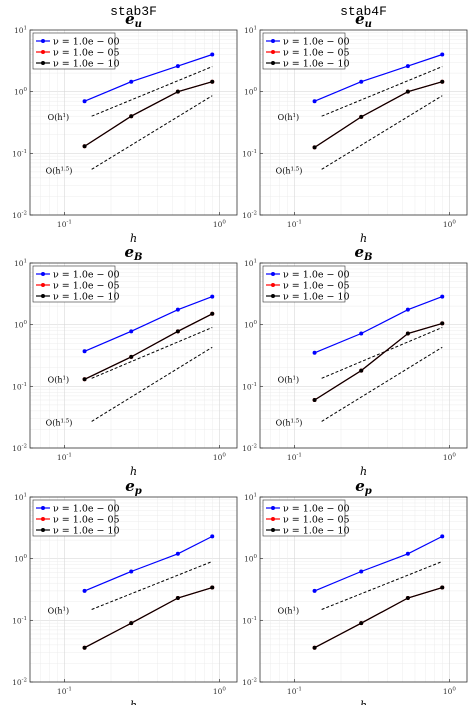 The width and height of the screenshot is (474, 705). What do you see at coordinates (368, 491) in the screenshot?
I see `chart-title-sub: p` at bounding box center [368, 491].